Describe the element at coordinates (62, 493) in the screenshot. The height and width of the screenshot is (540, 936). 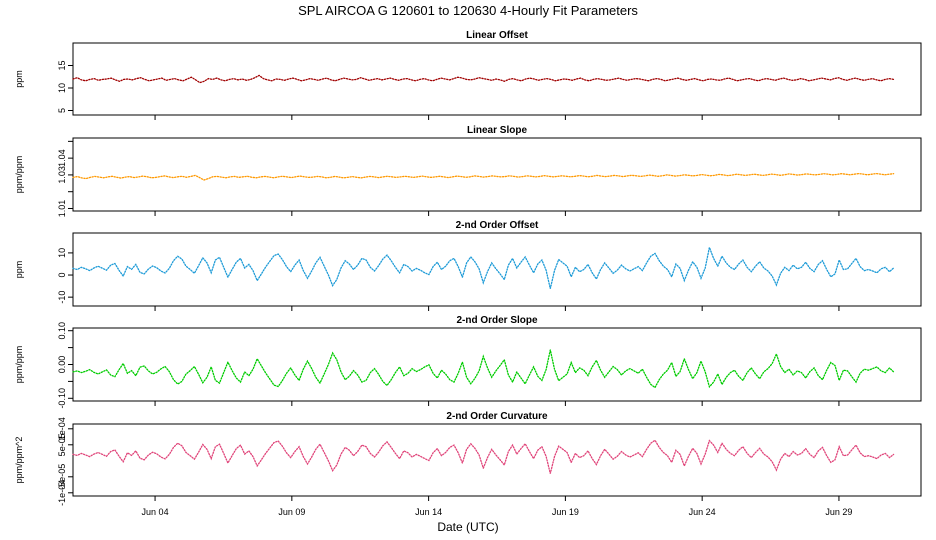
I see `y-tick-label: -1e-04` at that location.